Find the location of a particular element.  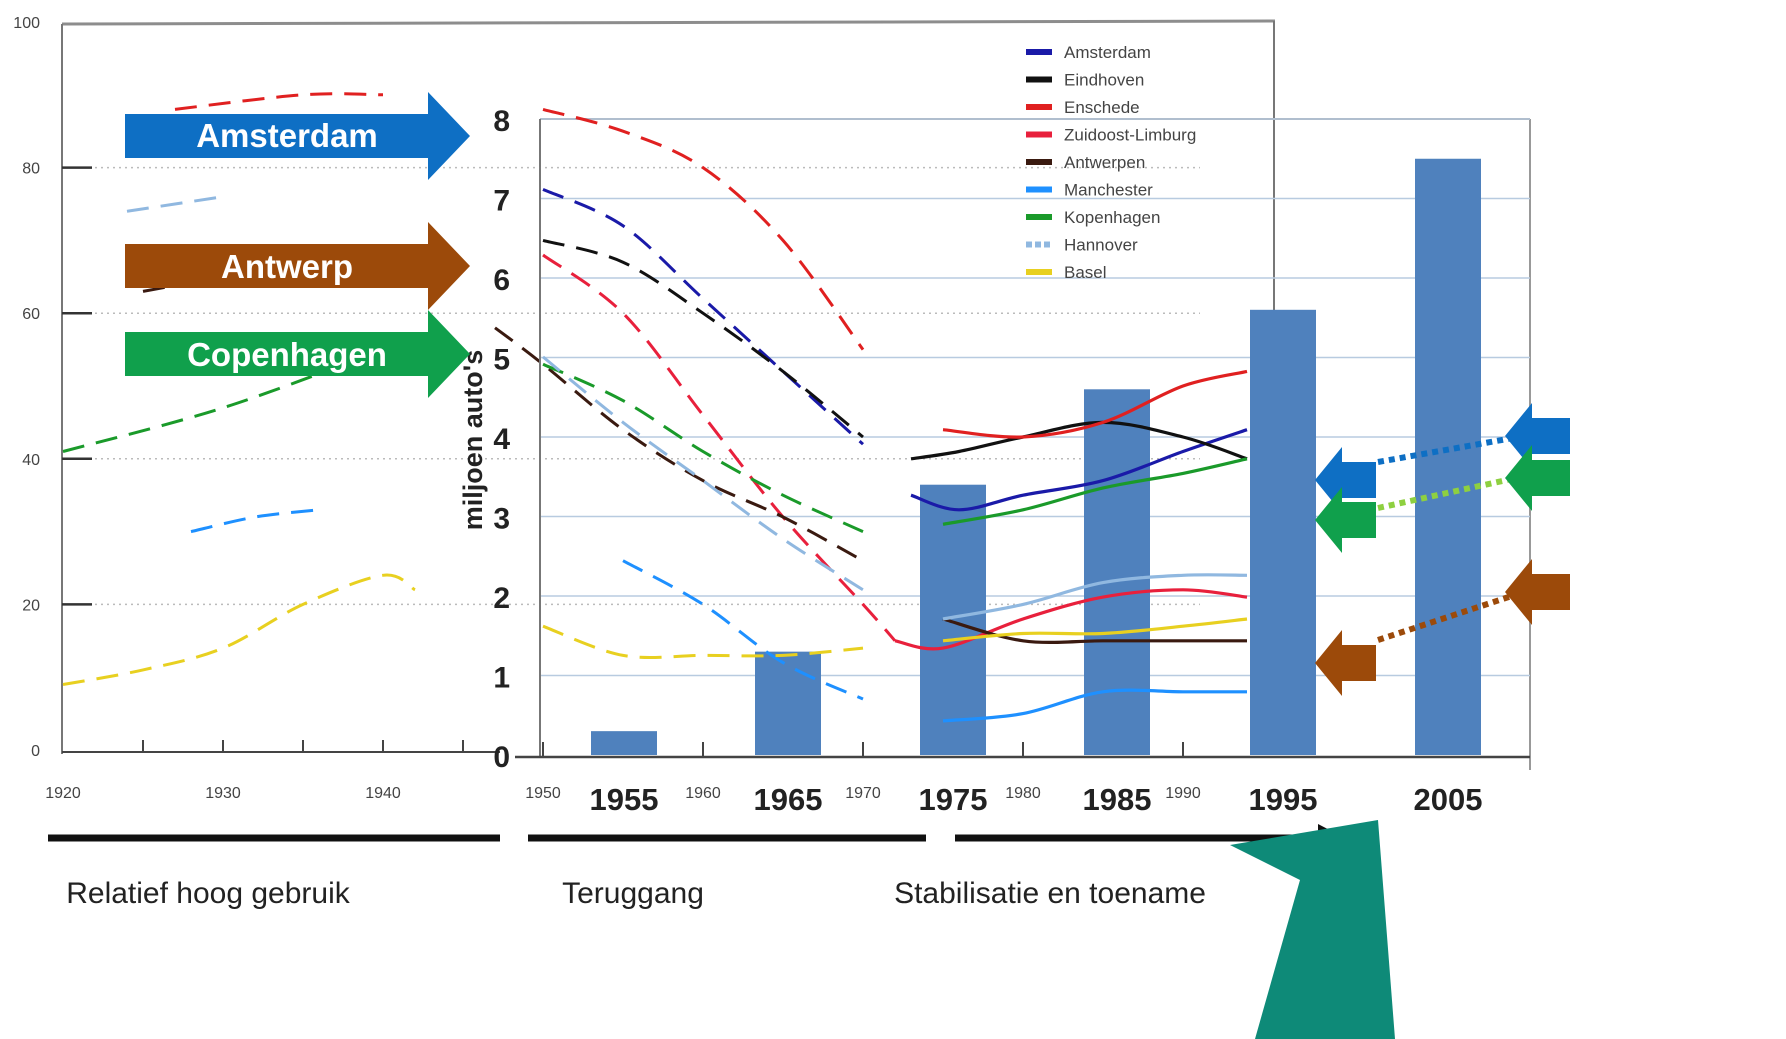

legend-label: Antwerpen is located at coordinates (1104, 162).